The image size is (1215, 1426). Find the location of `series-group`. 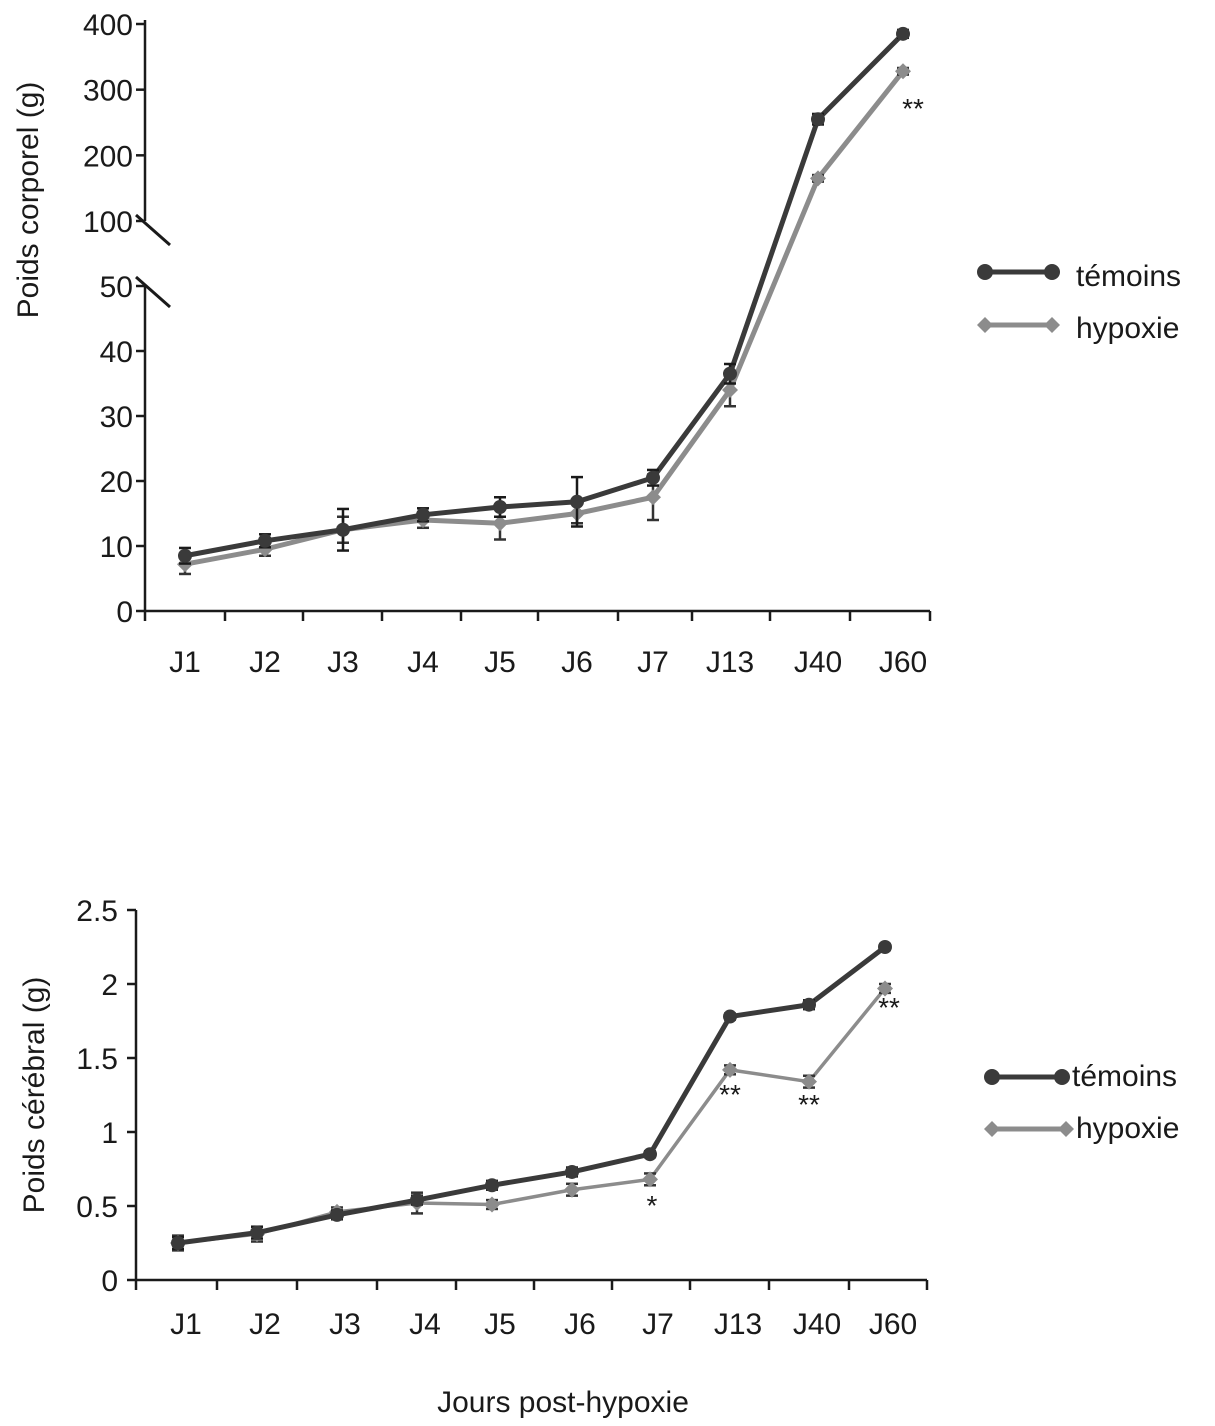

series-group is located at coordinates (531, 1096).